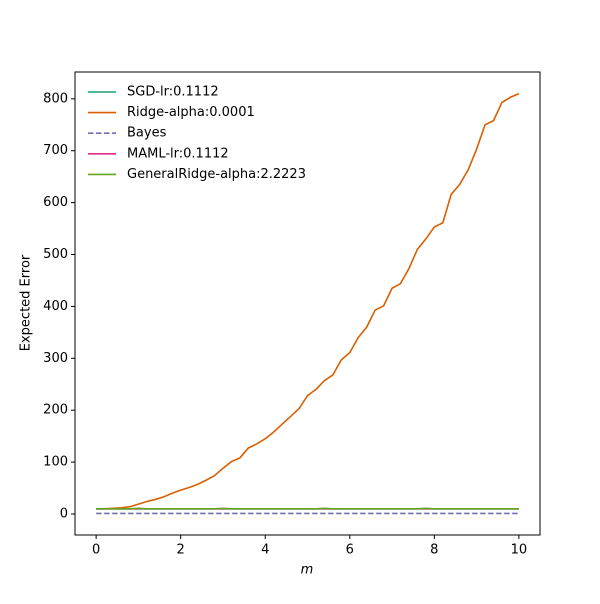 This screenshot has width=600, height=604. Describe the element at coordinates (519, 550) in the screenshot. I see `x-tick-label: 10` at that location.